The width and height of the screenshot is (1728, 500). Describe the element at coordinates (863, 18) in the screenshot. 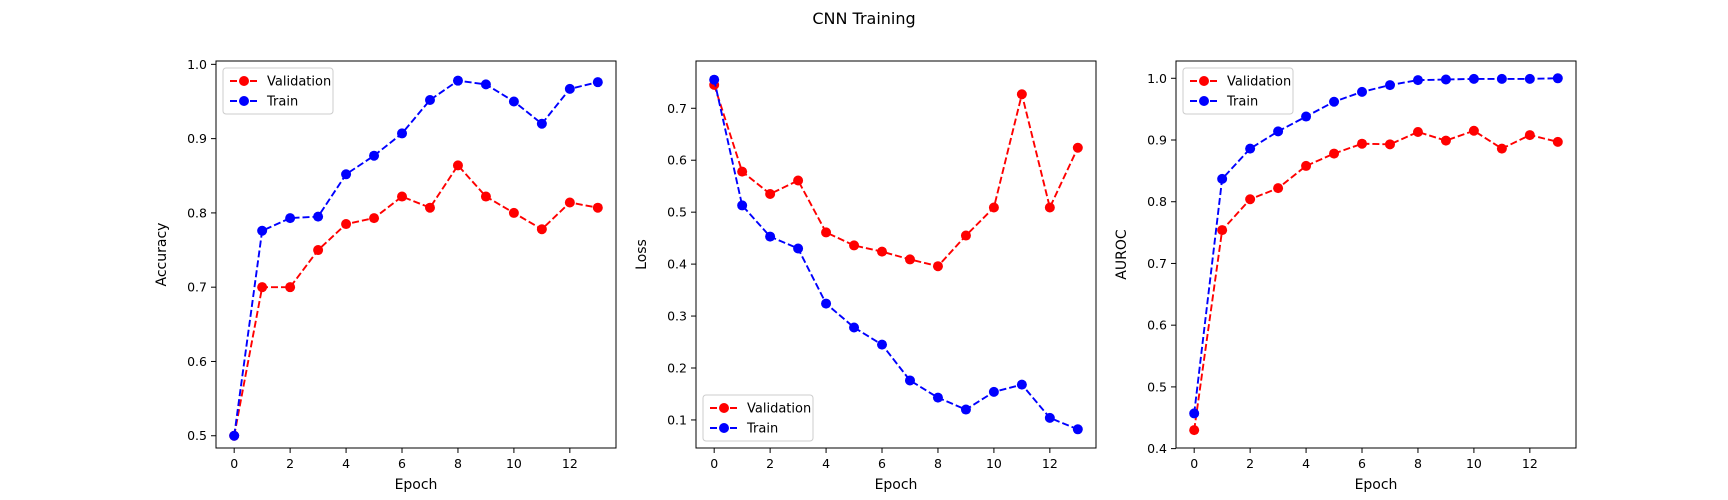

I see `figure-title: CNN Training` at that location.